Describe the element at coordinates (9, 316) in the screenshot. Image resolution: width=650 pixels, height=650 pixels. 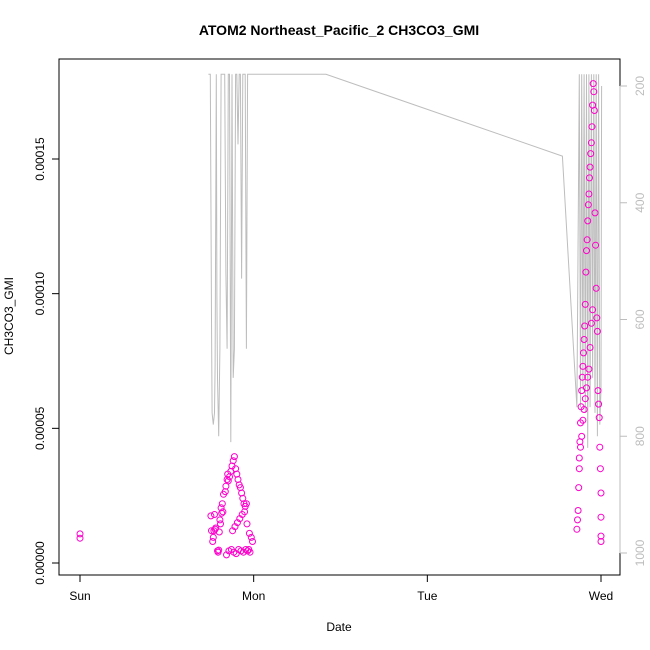
I see `y-axis-label: CH3CO3_GMI` at that location.